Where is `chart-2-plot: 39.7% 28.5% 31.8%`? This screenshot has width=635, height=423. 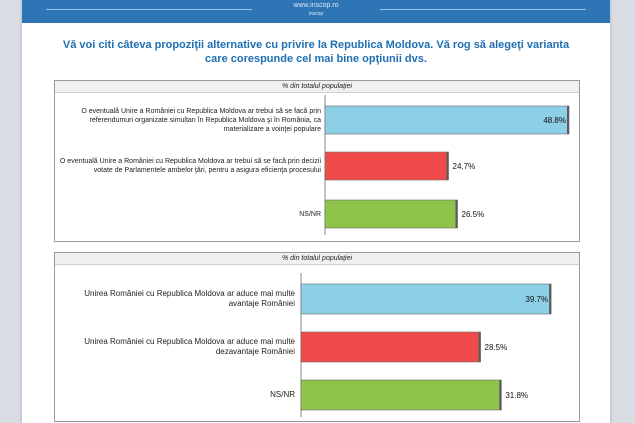 chart-2-plot: 39.7% 28.5% 31.8% is located at coordinates (426, 345).